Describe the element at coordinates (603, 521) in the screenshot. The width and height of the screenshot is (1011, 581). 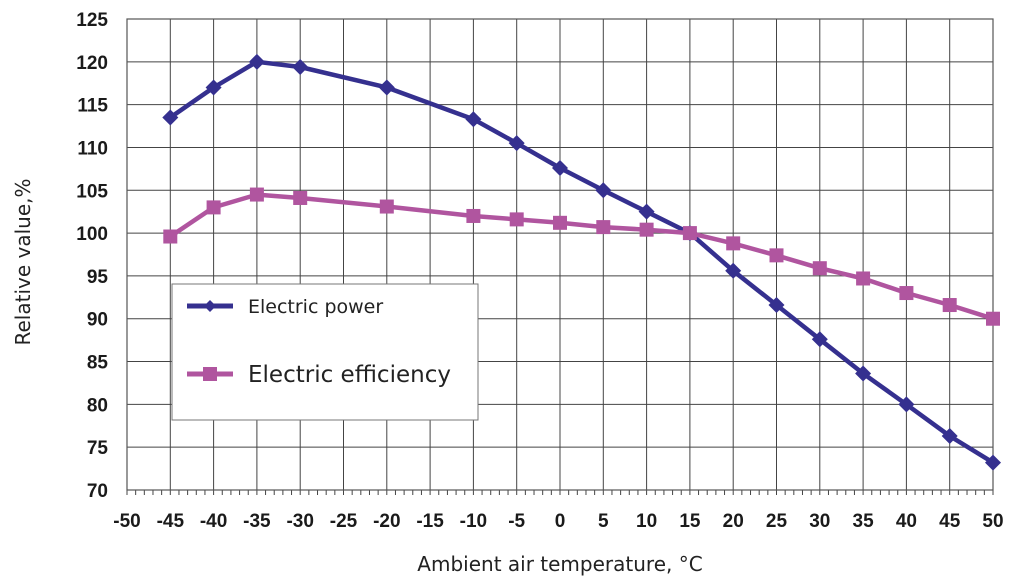
I see `x-tick-label: 5` at that location.